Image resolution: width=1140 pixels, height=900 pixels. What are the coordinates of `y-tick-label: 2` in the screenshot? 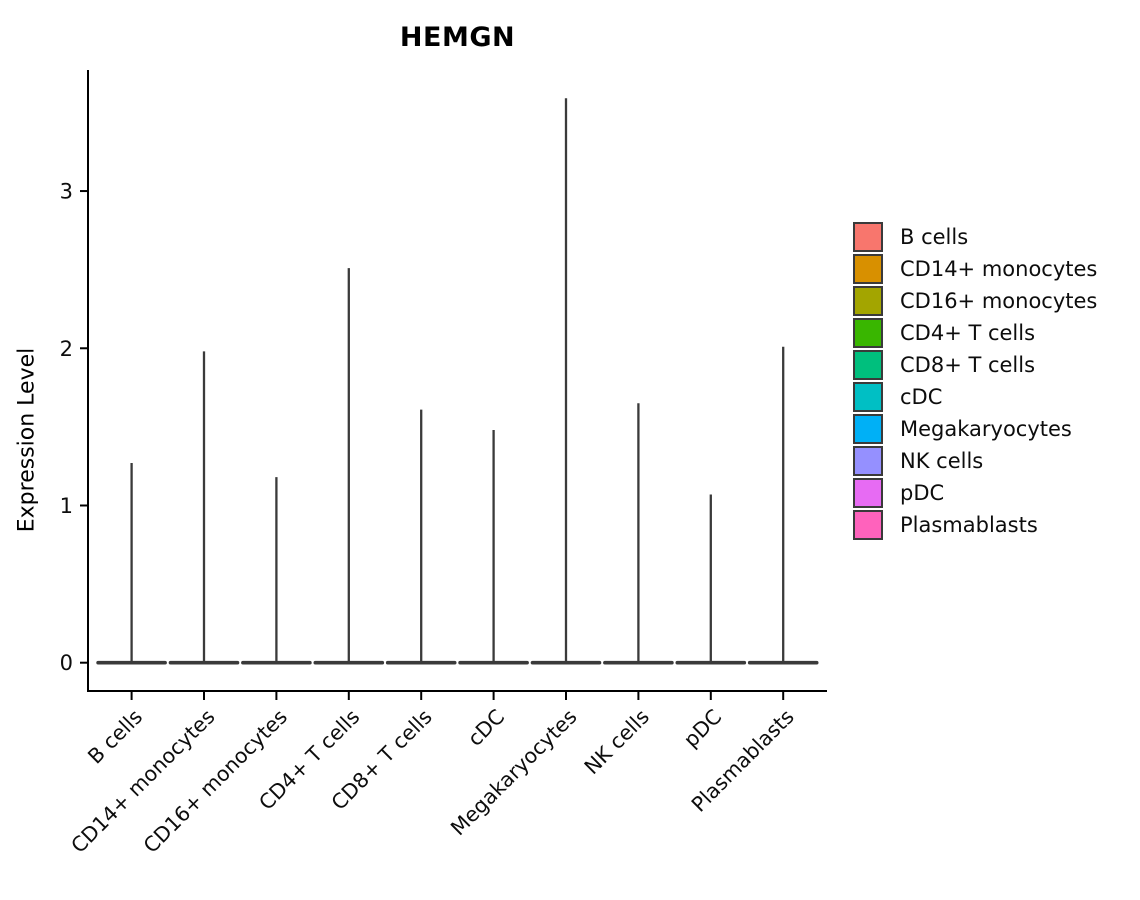 It's located at (66, 349).